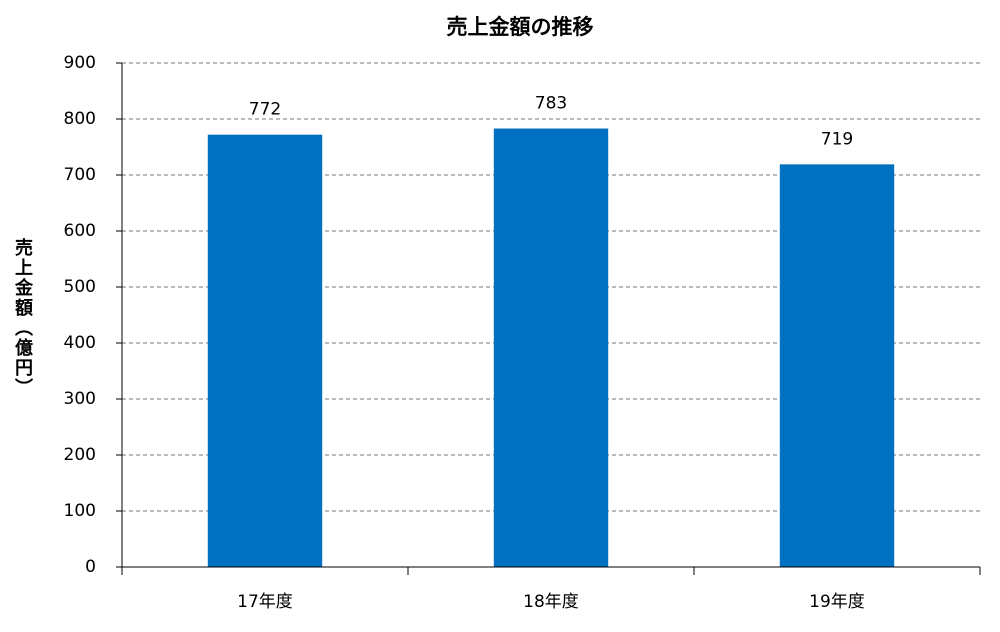 This screenshot has width=1000, height=632. I want to click on y-tick-label: 200, so click(80, 455).